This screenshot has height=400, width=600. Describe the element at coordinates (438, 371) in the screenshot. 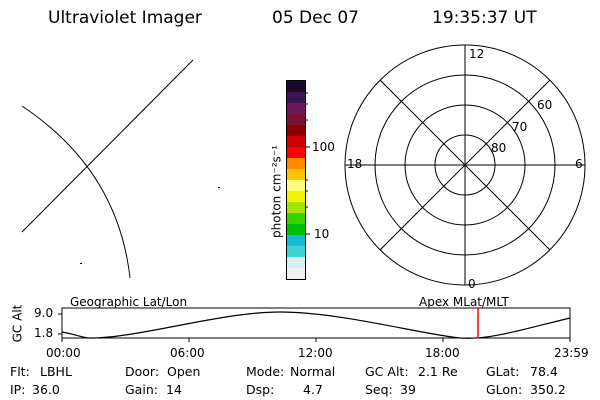

I see `gc-alt-value: 2.1 Re` at that location.